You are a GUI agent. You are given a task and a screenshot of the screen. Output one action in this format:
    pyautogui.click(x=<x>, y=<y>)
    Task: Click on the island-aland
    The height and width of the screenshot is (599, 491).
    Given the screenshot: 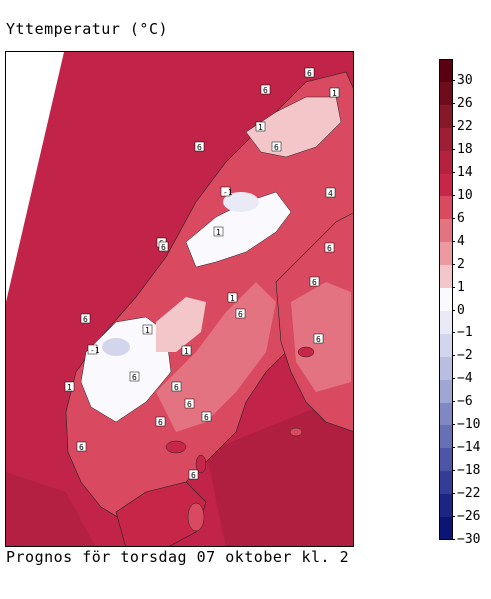 What is the action you would take?
    pyautogui.click(x=296, y=432)
    